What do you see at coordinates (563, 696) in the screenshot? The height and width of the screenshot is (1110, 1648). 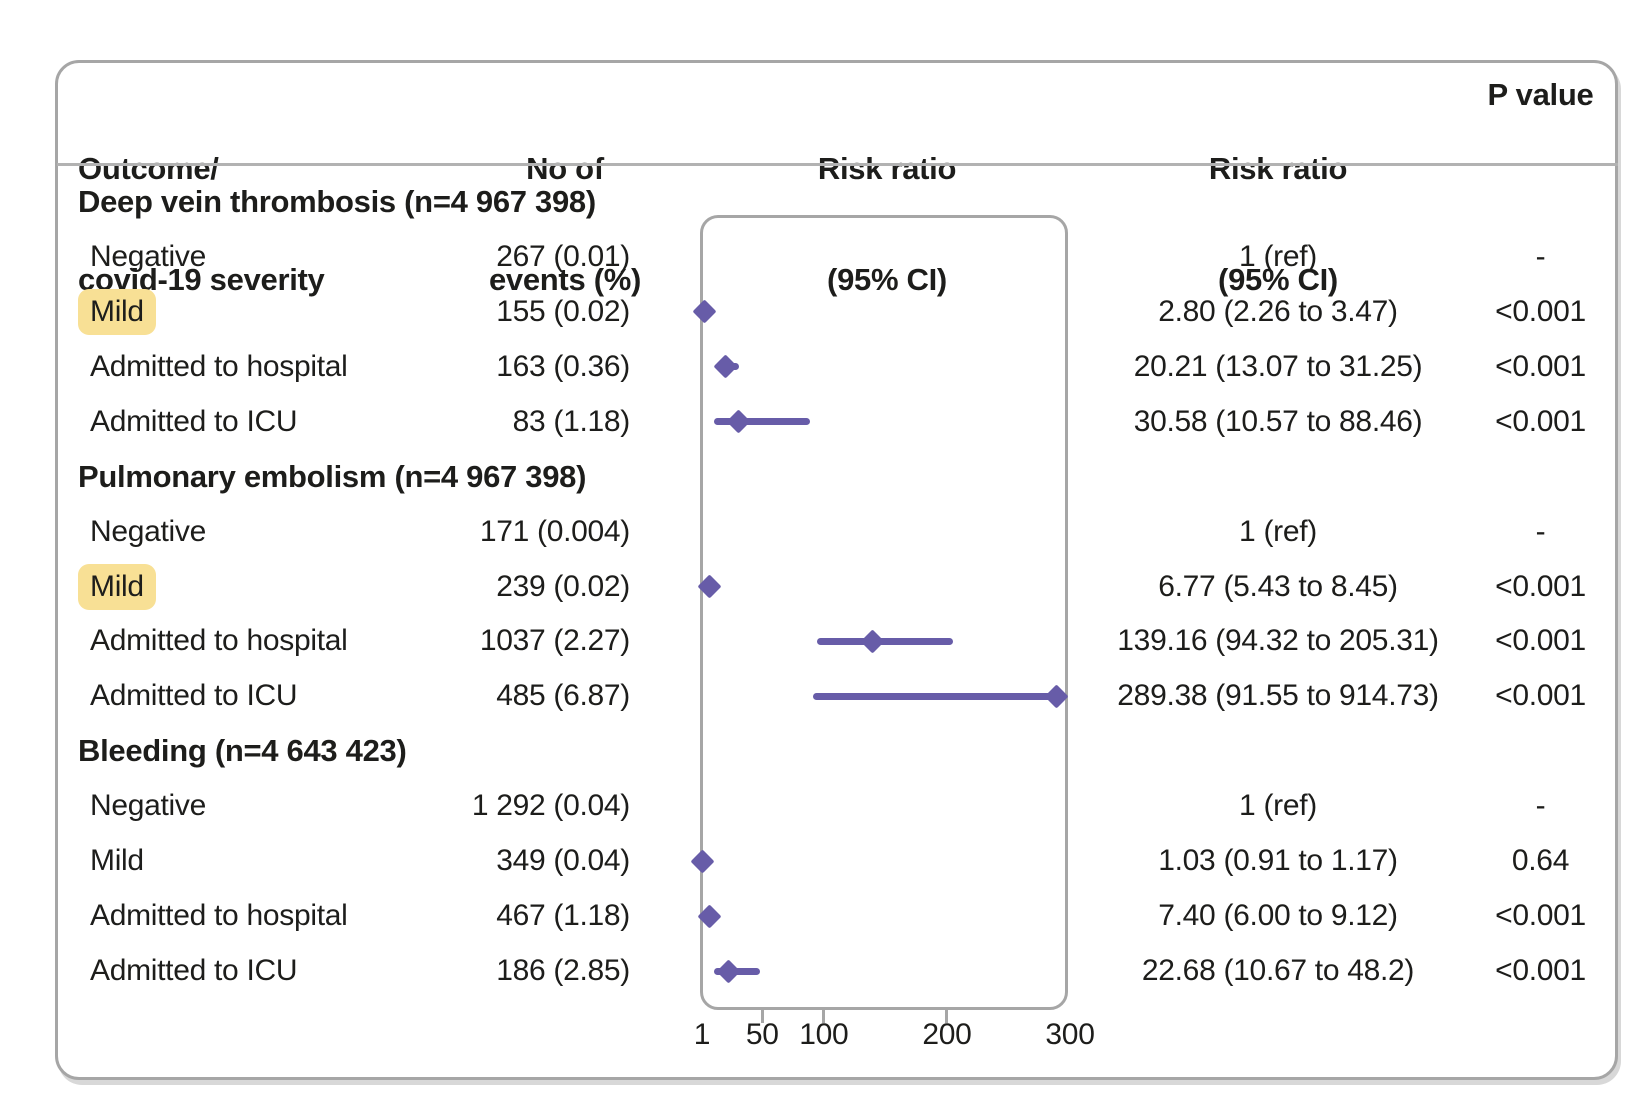 I see `events-value: 485 (6.87)` at bounding box center [563, 696].